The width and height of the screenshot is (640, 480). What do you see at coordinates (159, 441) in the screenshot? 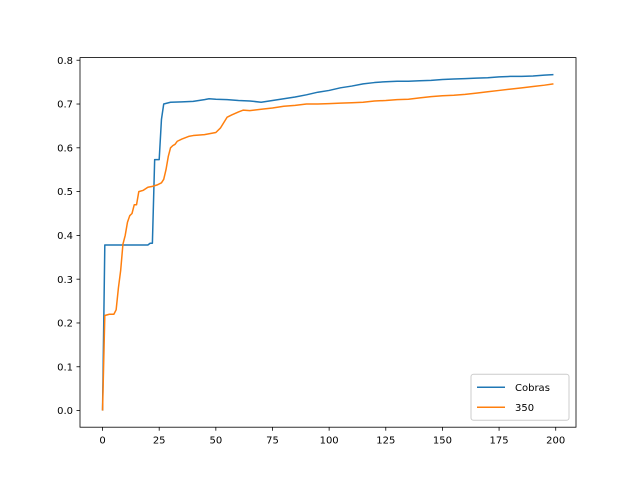
I see `x-tick-label: 25` at bounding box center [159, 441].